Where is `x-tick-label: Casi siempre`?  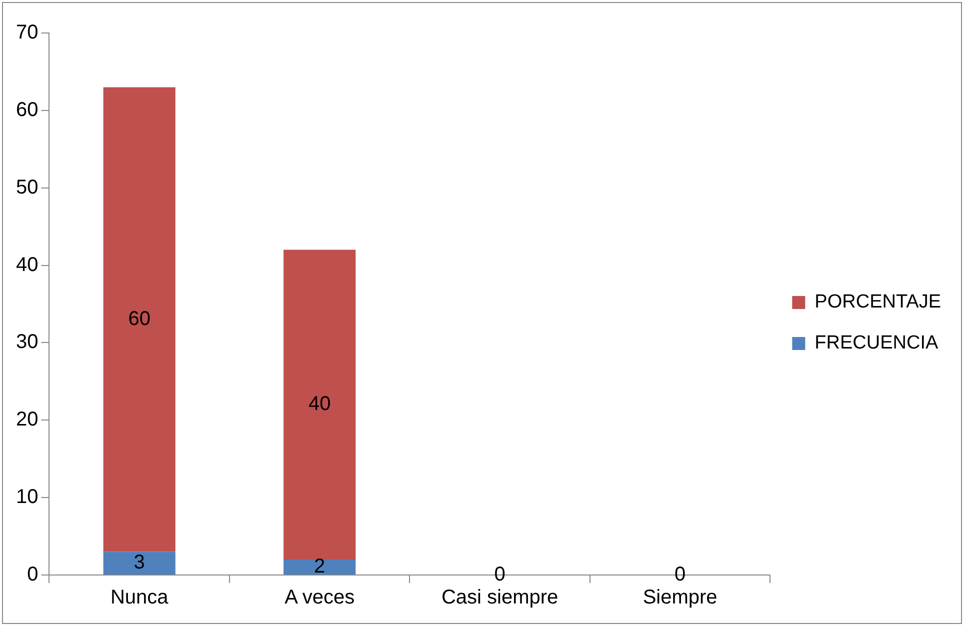
x-tick-label: Casi siempre is located at coordinates (499, 597).